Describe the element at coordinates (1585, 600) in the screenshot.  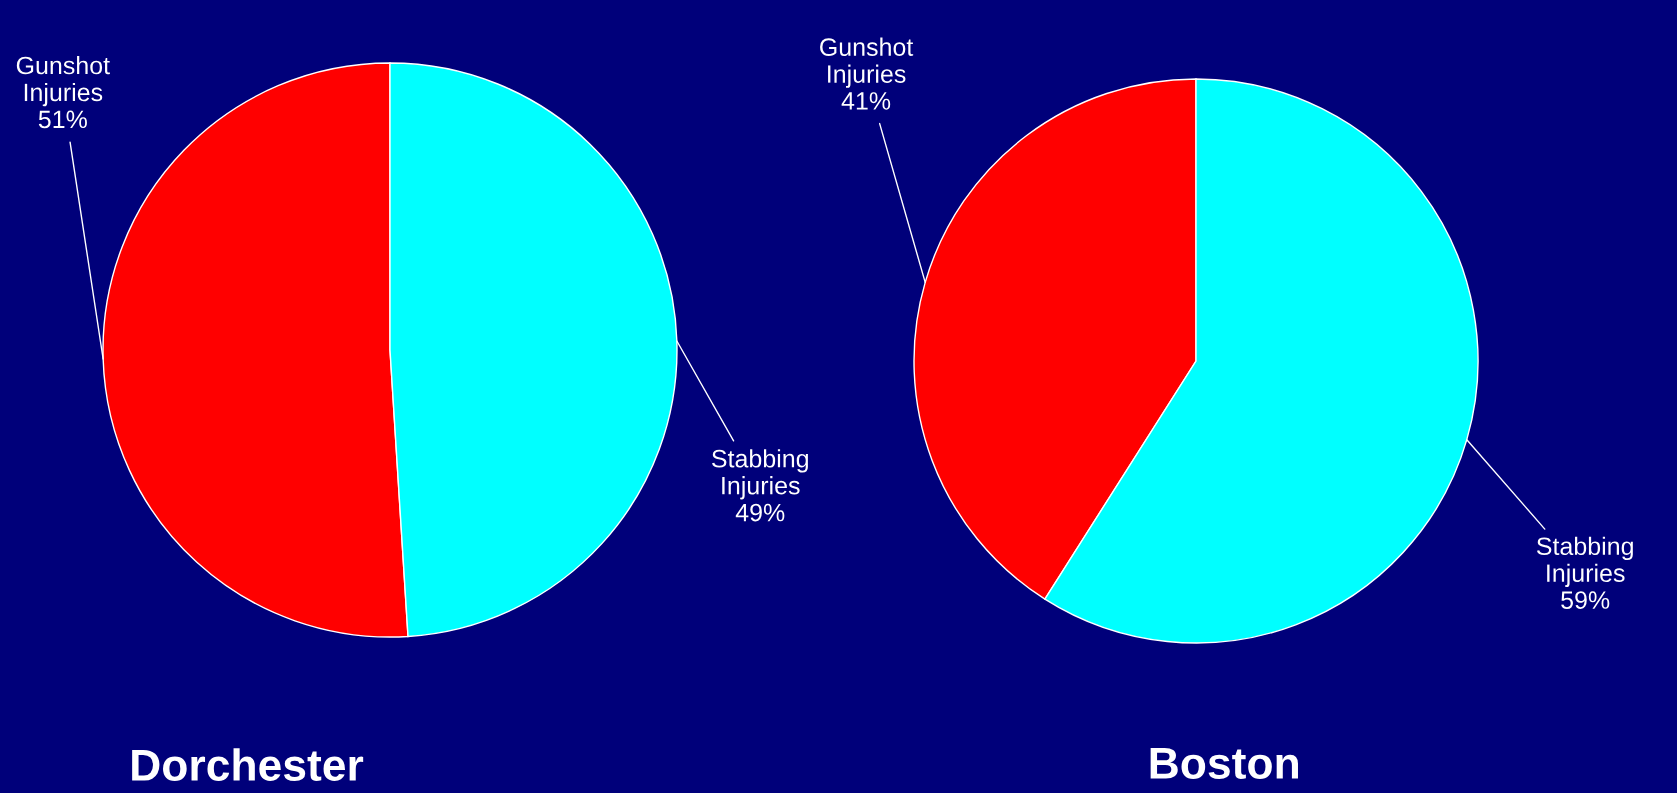
I see `data-label: 59%` at that location.